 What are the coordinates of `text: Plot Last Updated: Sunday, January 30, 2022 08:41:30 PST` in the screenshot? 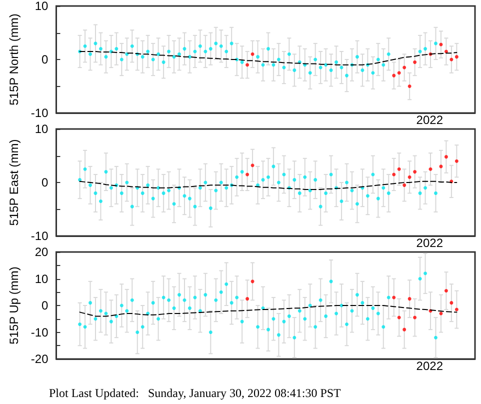 It's located at (195, 393).